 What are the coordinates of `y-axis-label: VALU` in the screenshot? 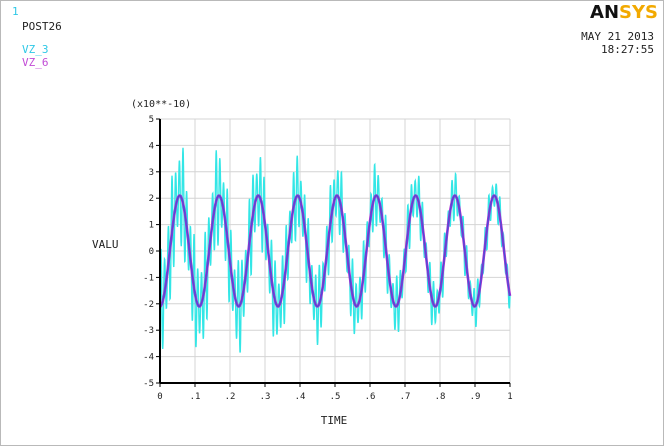 It's located at (105, 244).